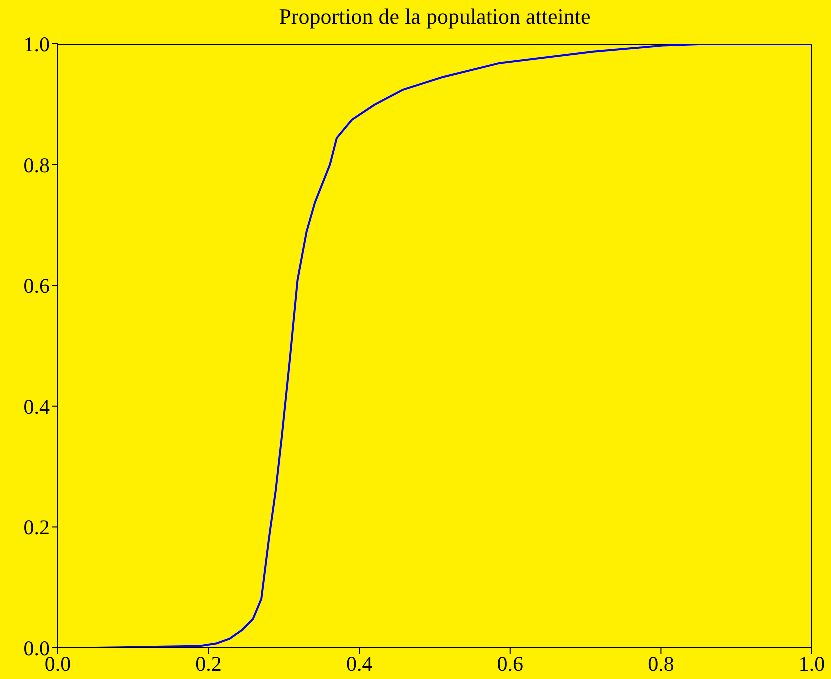 This screenshot has height=679, width=831. Describe the element at coordinates (37, 406) in the screenshot. I see `y-tick-label: 0.4` at that location.